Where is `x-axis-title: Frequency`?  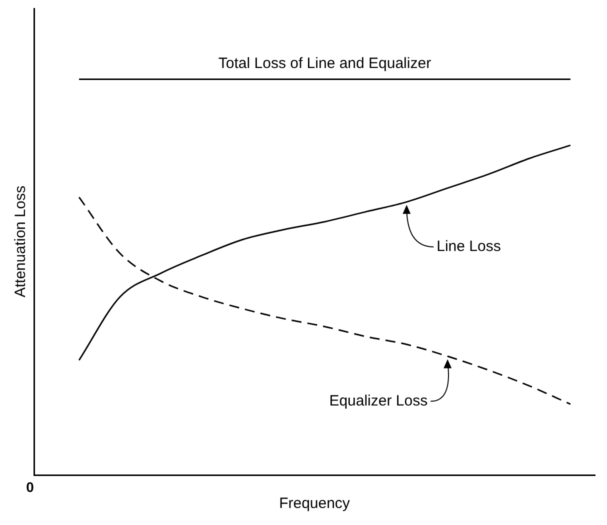
x-axis-title: Frequency is located at coordinates (314, 503).